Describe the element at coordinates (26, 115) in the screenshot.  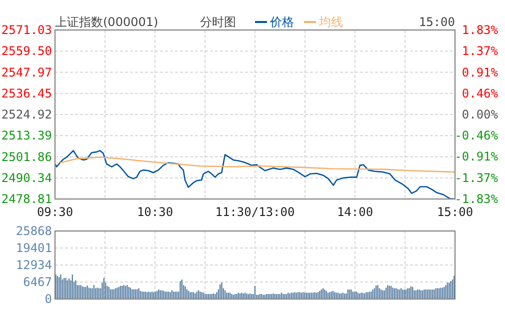
I see `y-tick-label: 2524.92` at that location.